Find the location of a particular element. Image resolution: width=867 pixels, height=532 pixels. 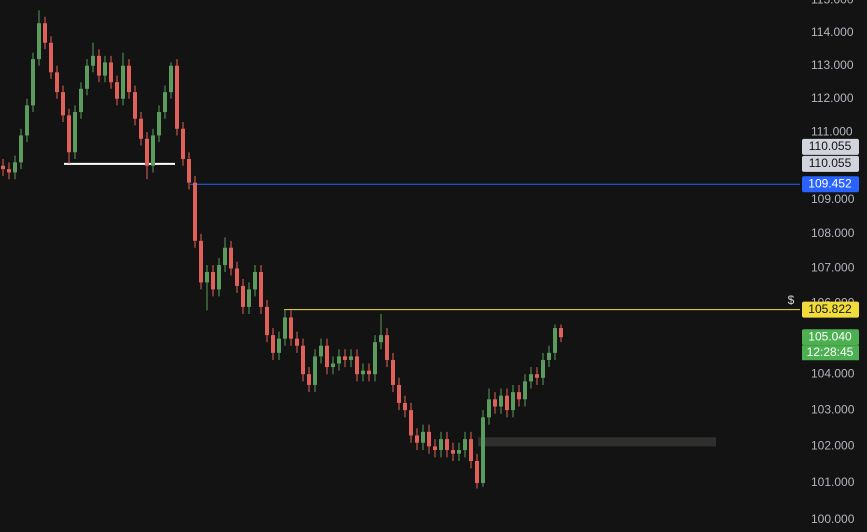

y-tick-label: 108.000 is located at coordinates (833, 233).